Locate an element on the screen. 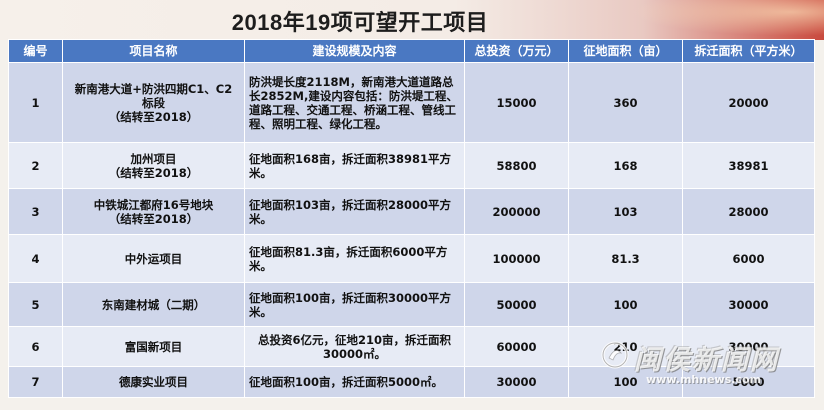 Image resolution: width=824 pixels, height=410 pixels. watermark-url: www.mhnews.com is located at coordinates (703, 379).